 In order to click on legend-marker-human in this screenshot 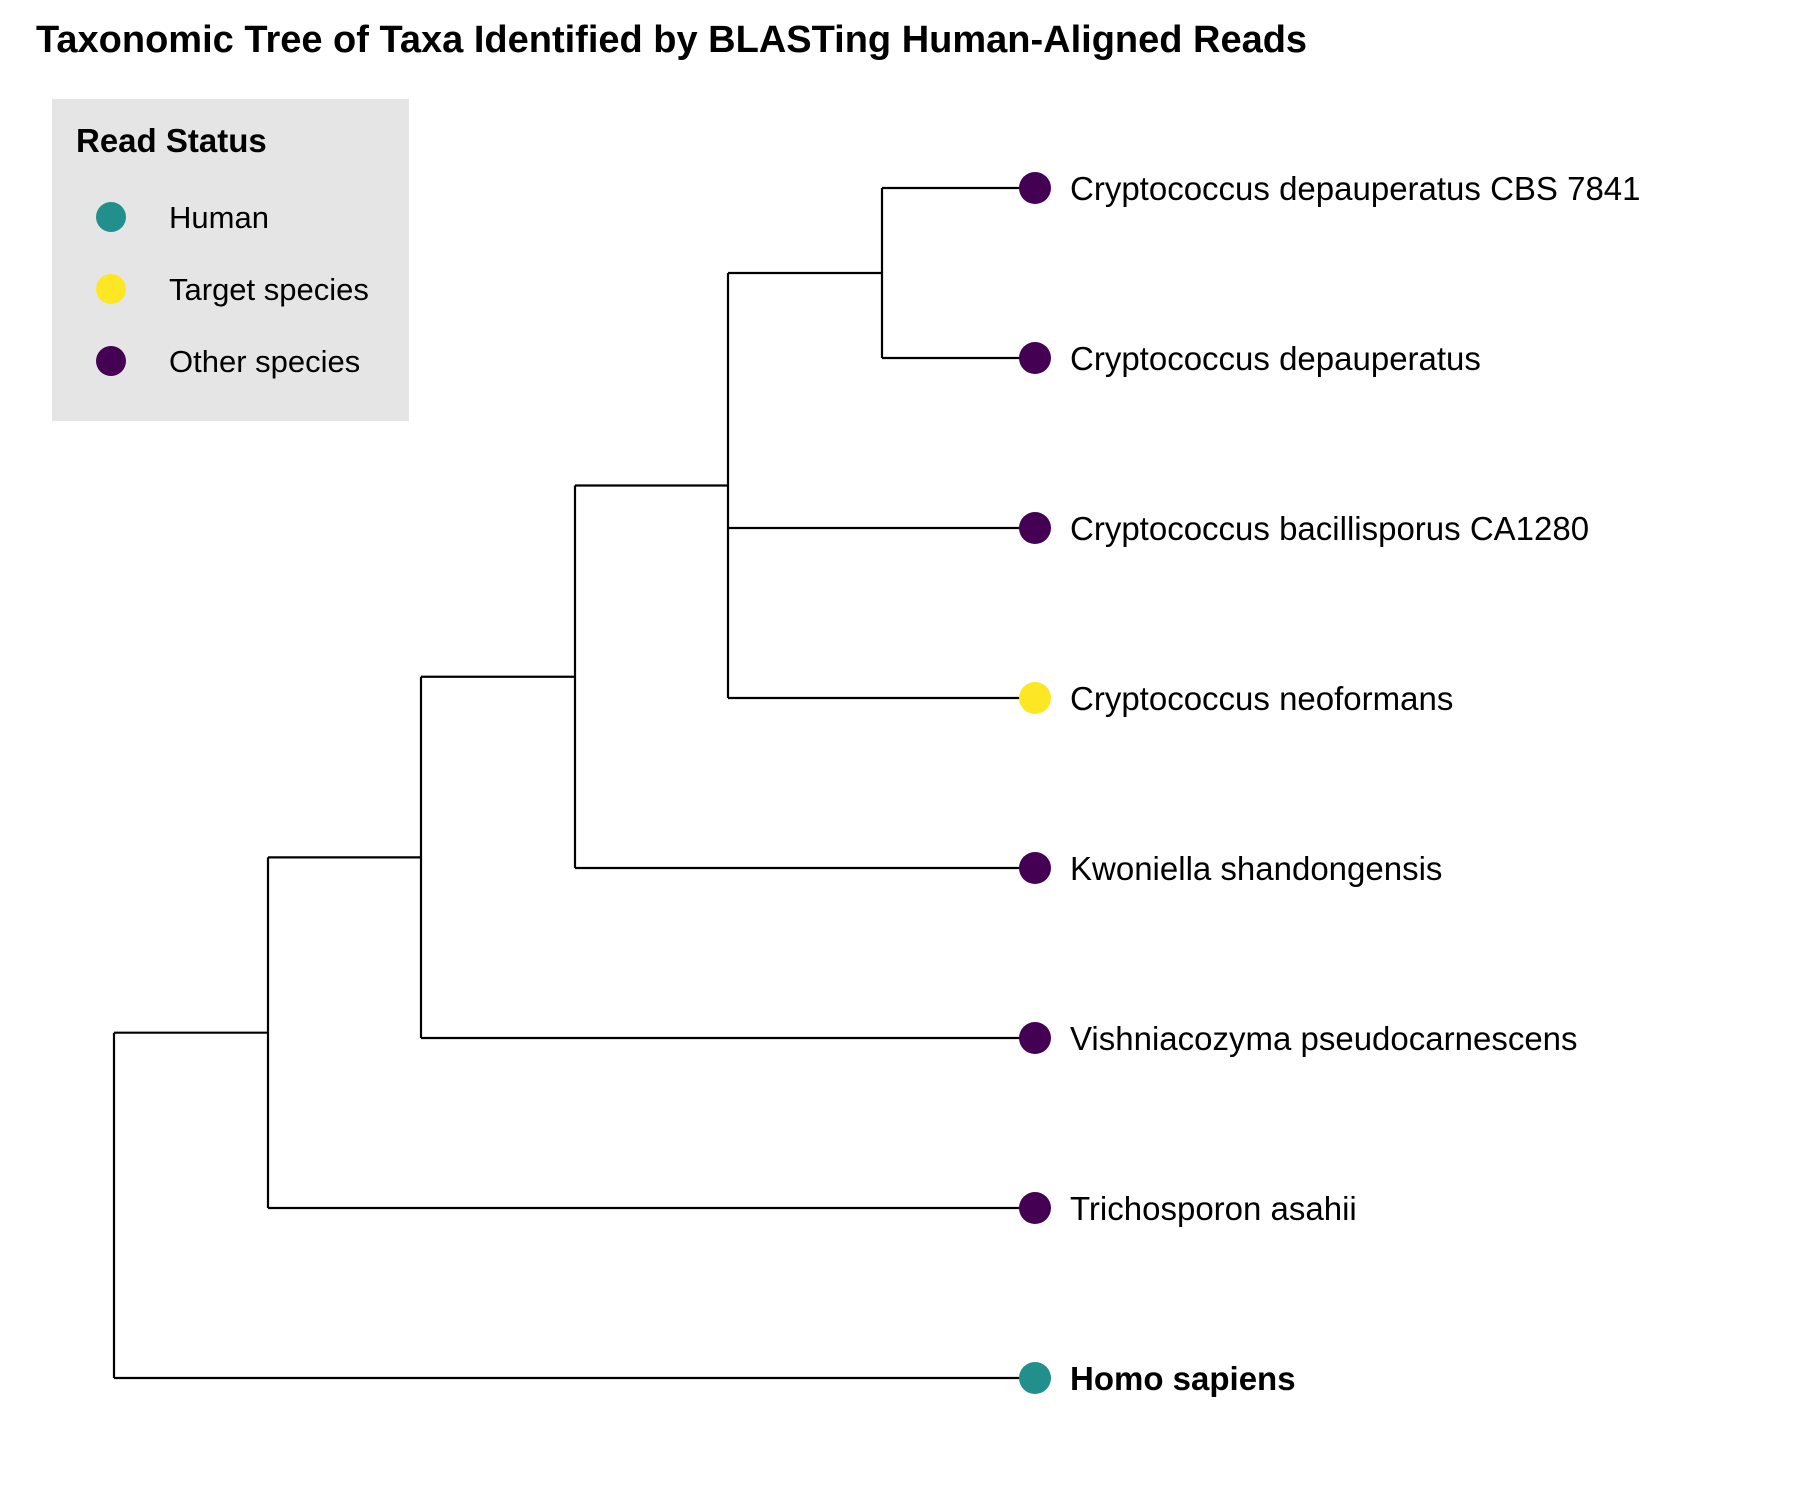, I will do `click(111, 217)`.